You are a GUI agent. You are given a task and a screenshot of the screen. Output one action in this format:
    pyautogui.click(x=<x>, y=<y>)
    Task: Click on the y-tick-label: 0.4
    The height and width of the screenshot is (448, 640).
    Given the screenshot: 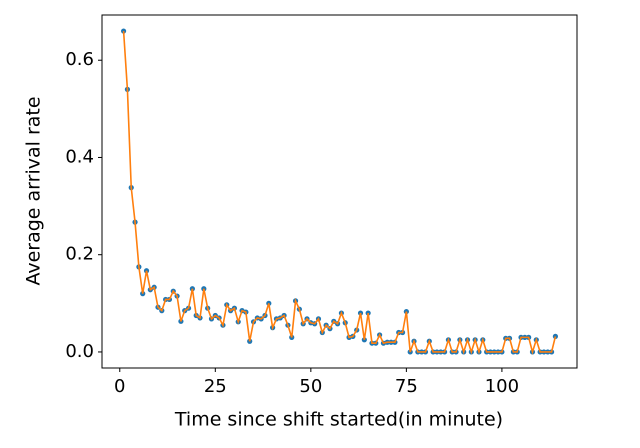 What is the action you would take?
    pyautogui.click(x=79, y=156)
    